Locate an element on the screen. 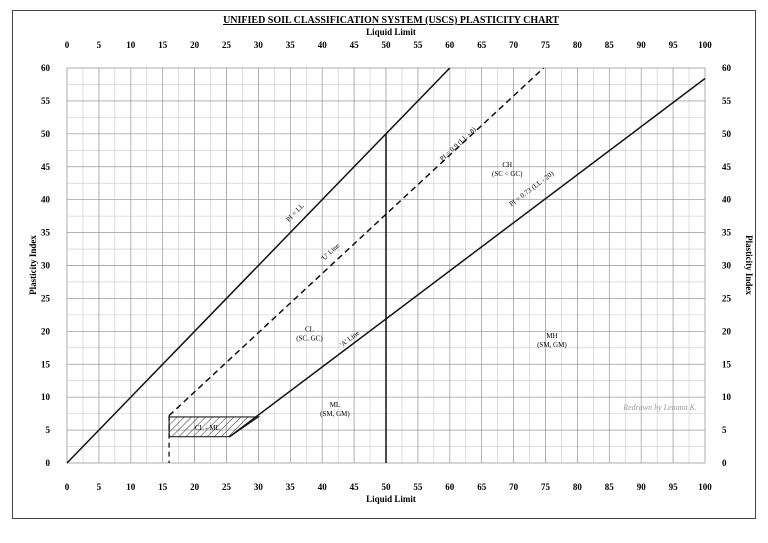  x-tick-label-top: 10 is located at coordinates (131, 45).